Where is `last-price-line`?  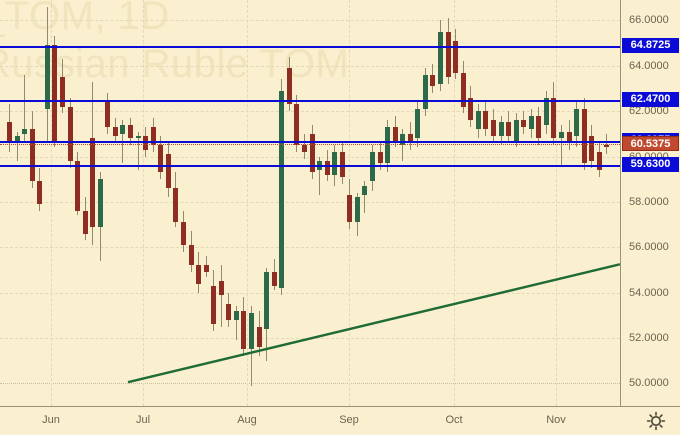
last-price-line is located at coordinates (310, 145).